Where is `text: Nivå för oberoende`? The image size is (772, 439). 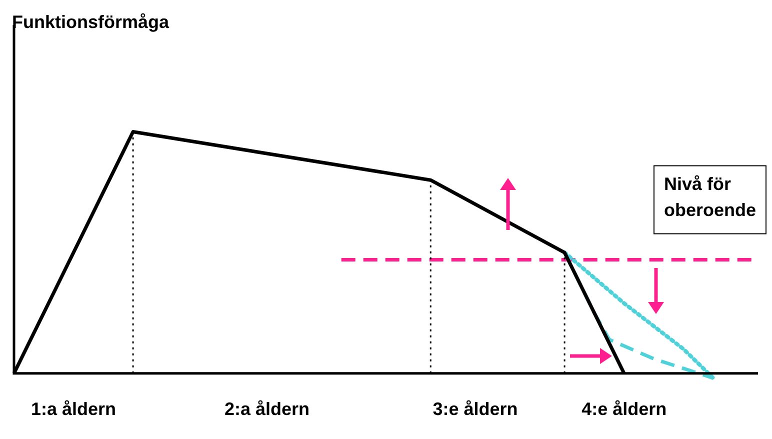 text: Nivå för oberoende is located at coordinates (710, 197).